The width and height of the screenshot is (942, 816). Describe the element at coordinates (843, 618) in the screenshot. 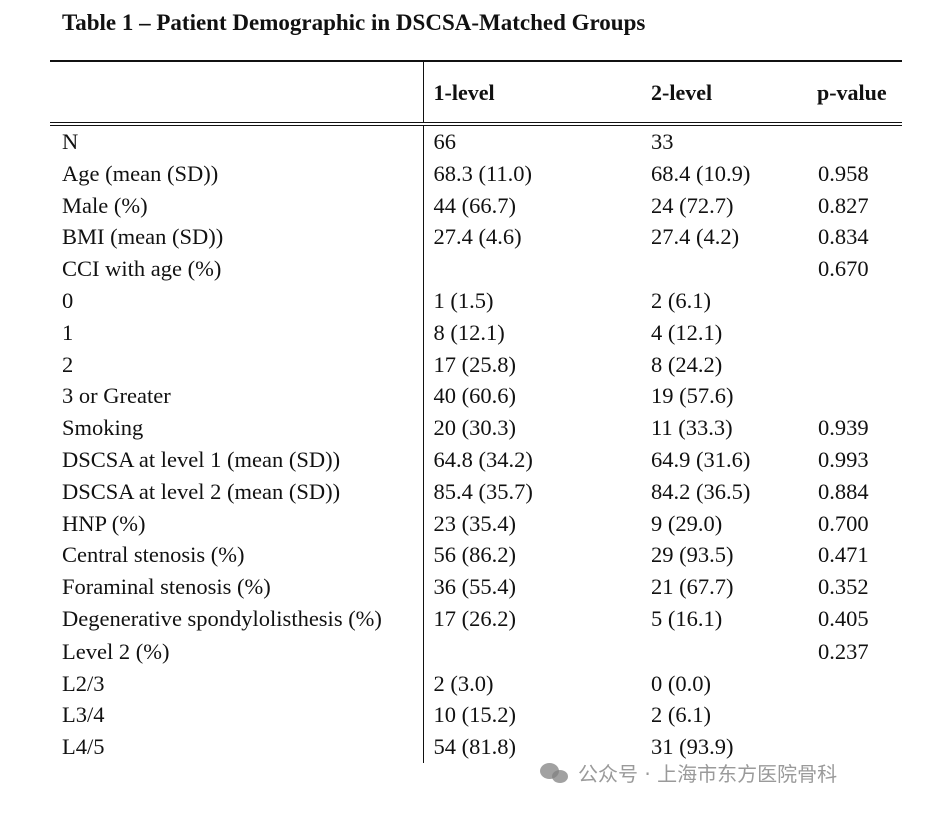

I see `cell-p-value: 0.405` at that location.